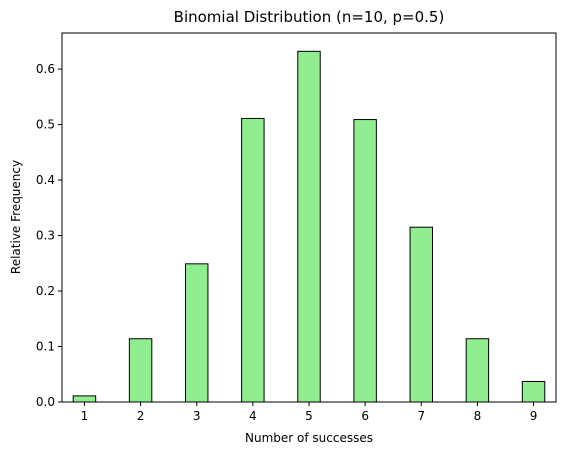 This screenshot has height=455, width=567. Describe the element at coordinates (45, 402) in the screenshot. I see `y-tick-label: 0.0` at that location.